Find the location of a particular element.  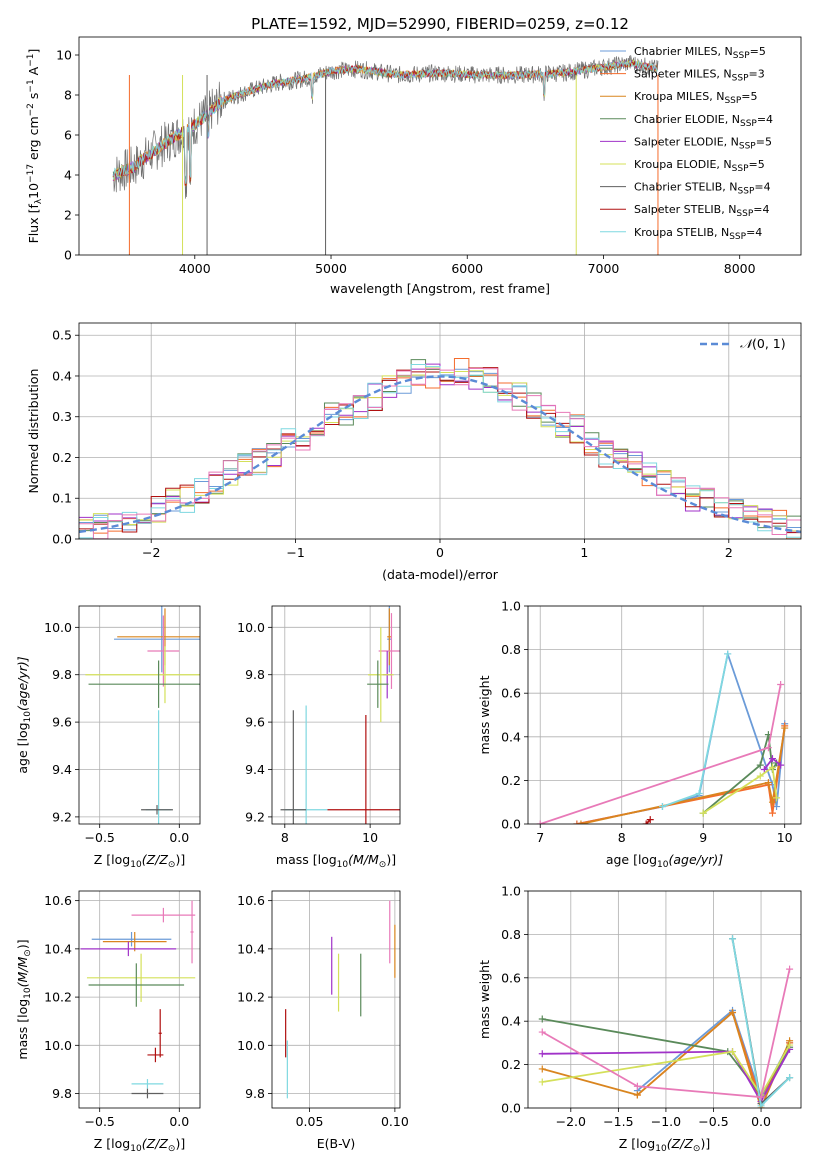

y-tick-label: 0.4 is located at coordinates (511, 736).